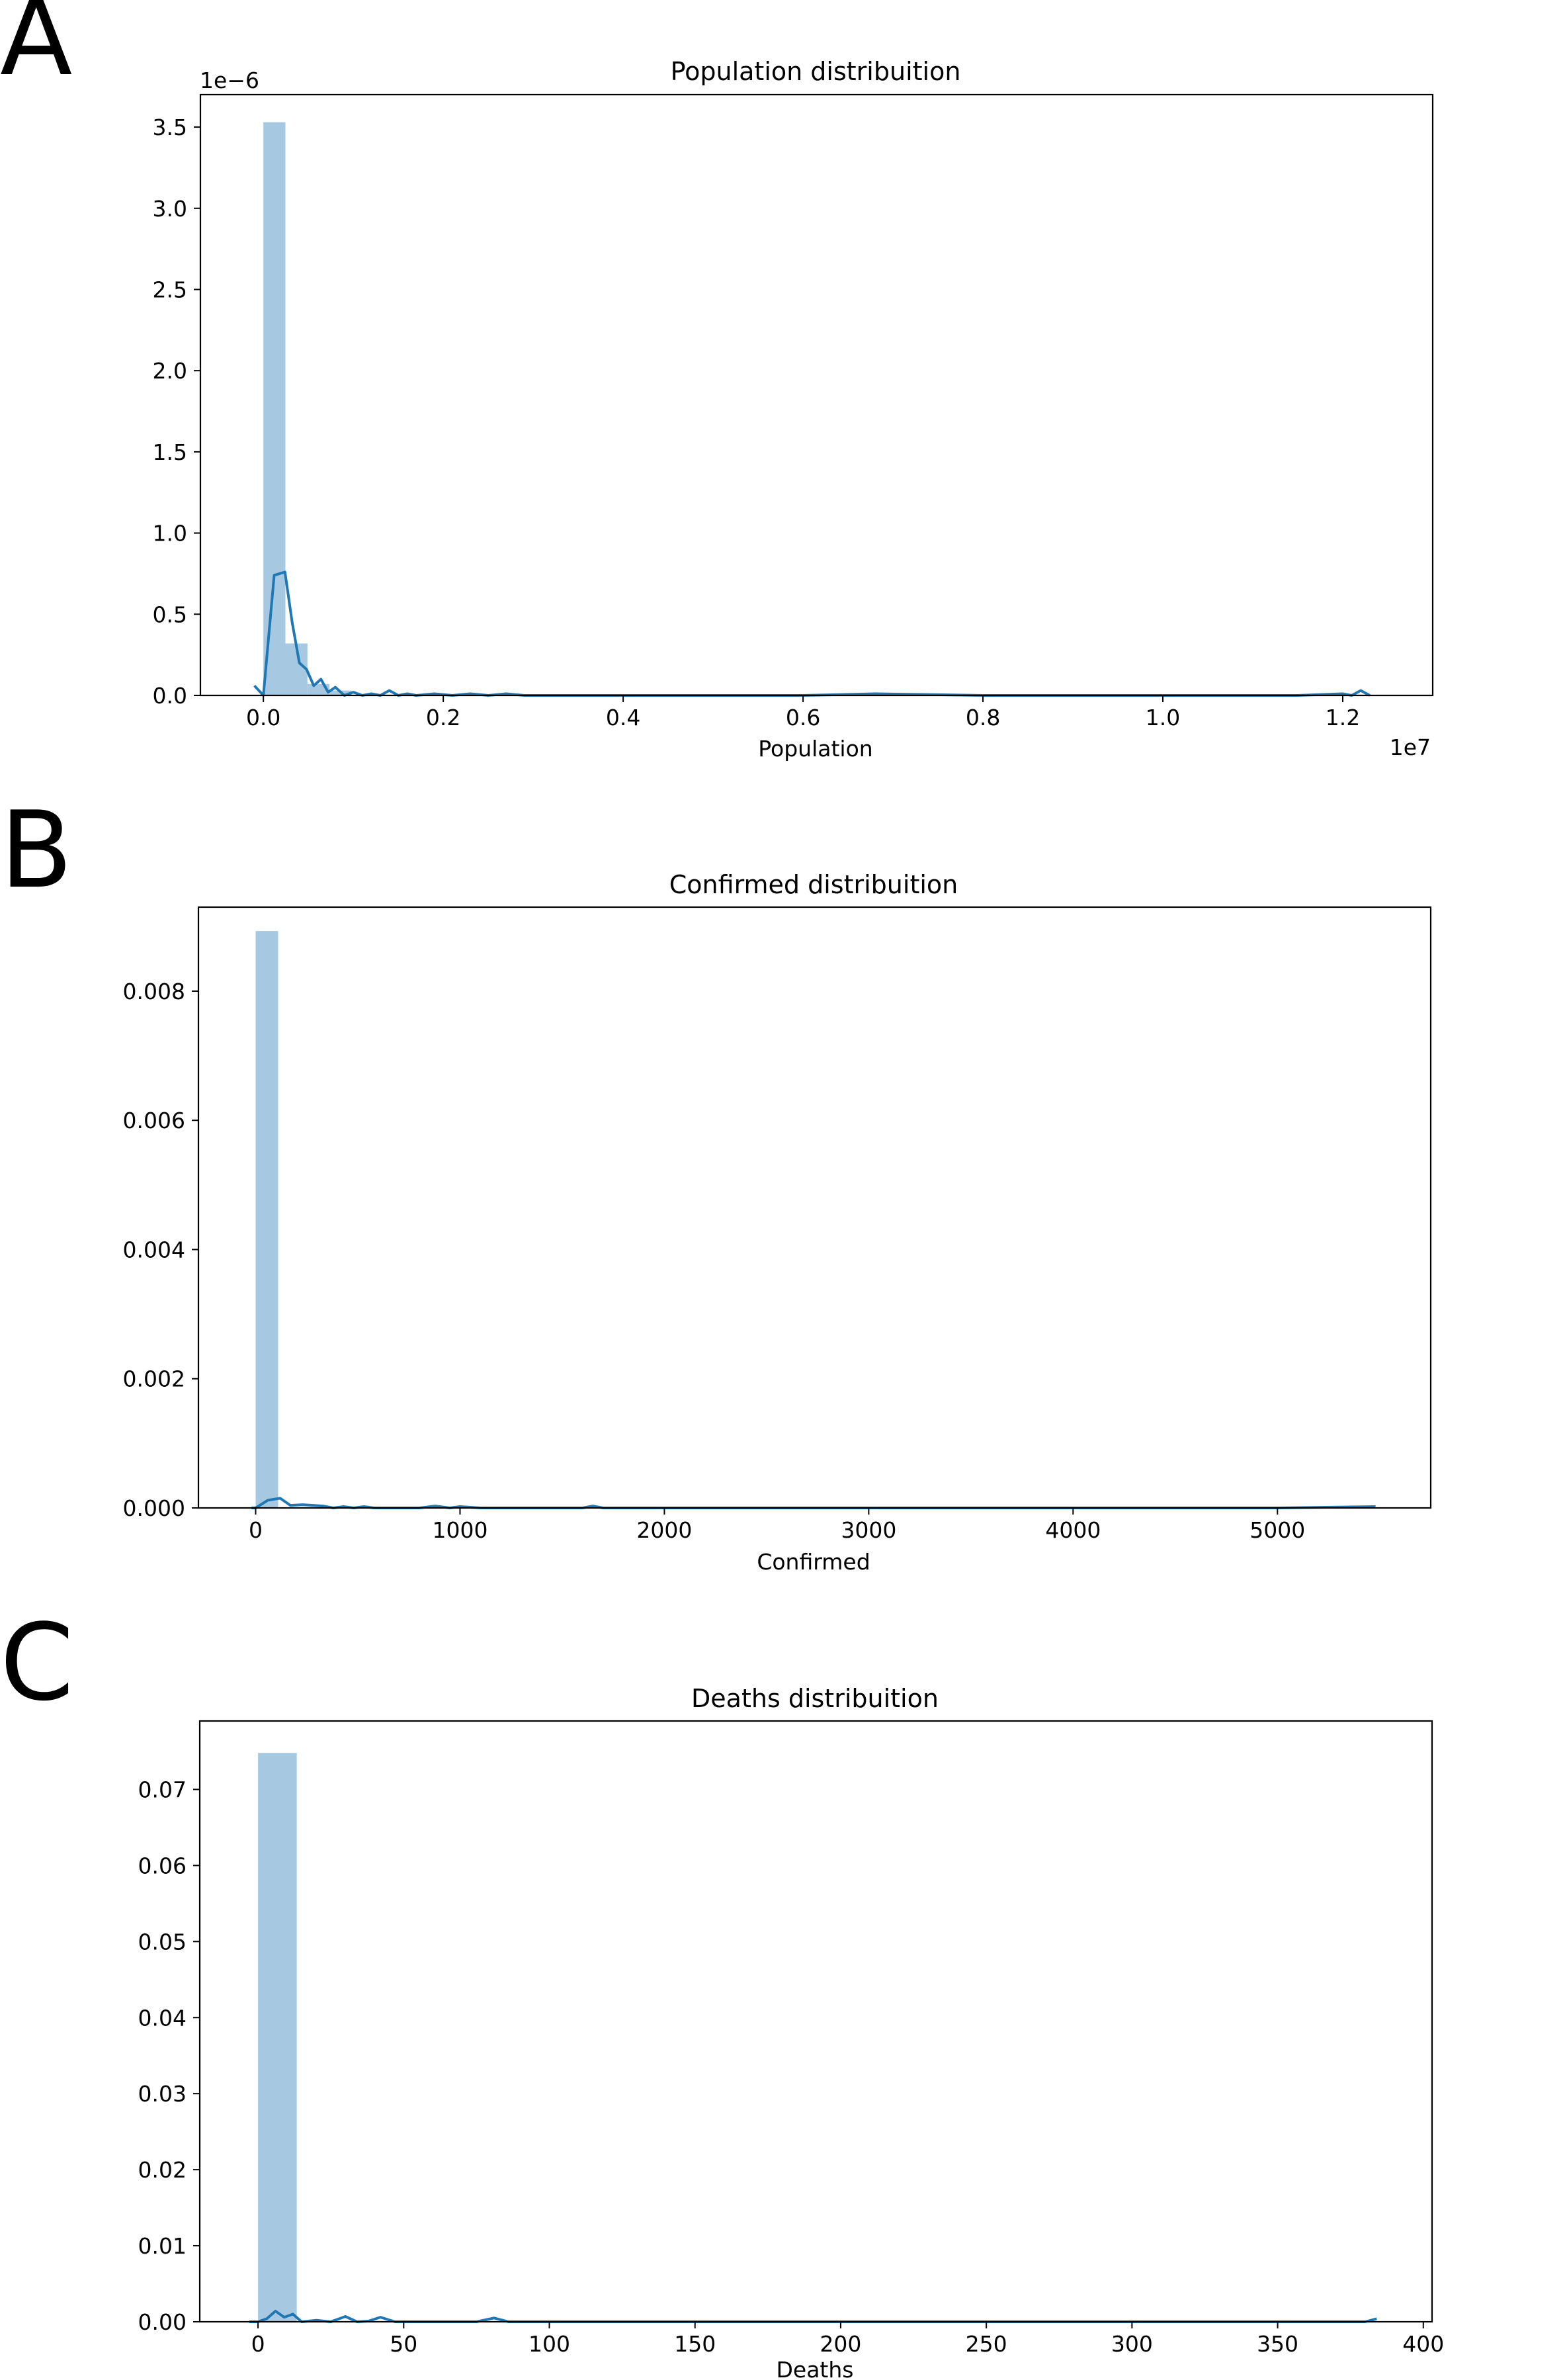  What do you see at coordinates (154, 991) in the screenshot?
I see `y-tick-label-b-5: 0.008` at bounding box center [154, 991].